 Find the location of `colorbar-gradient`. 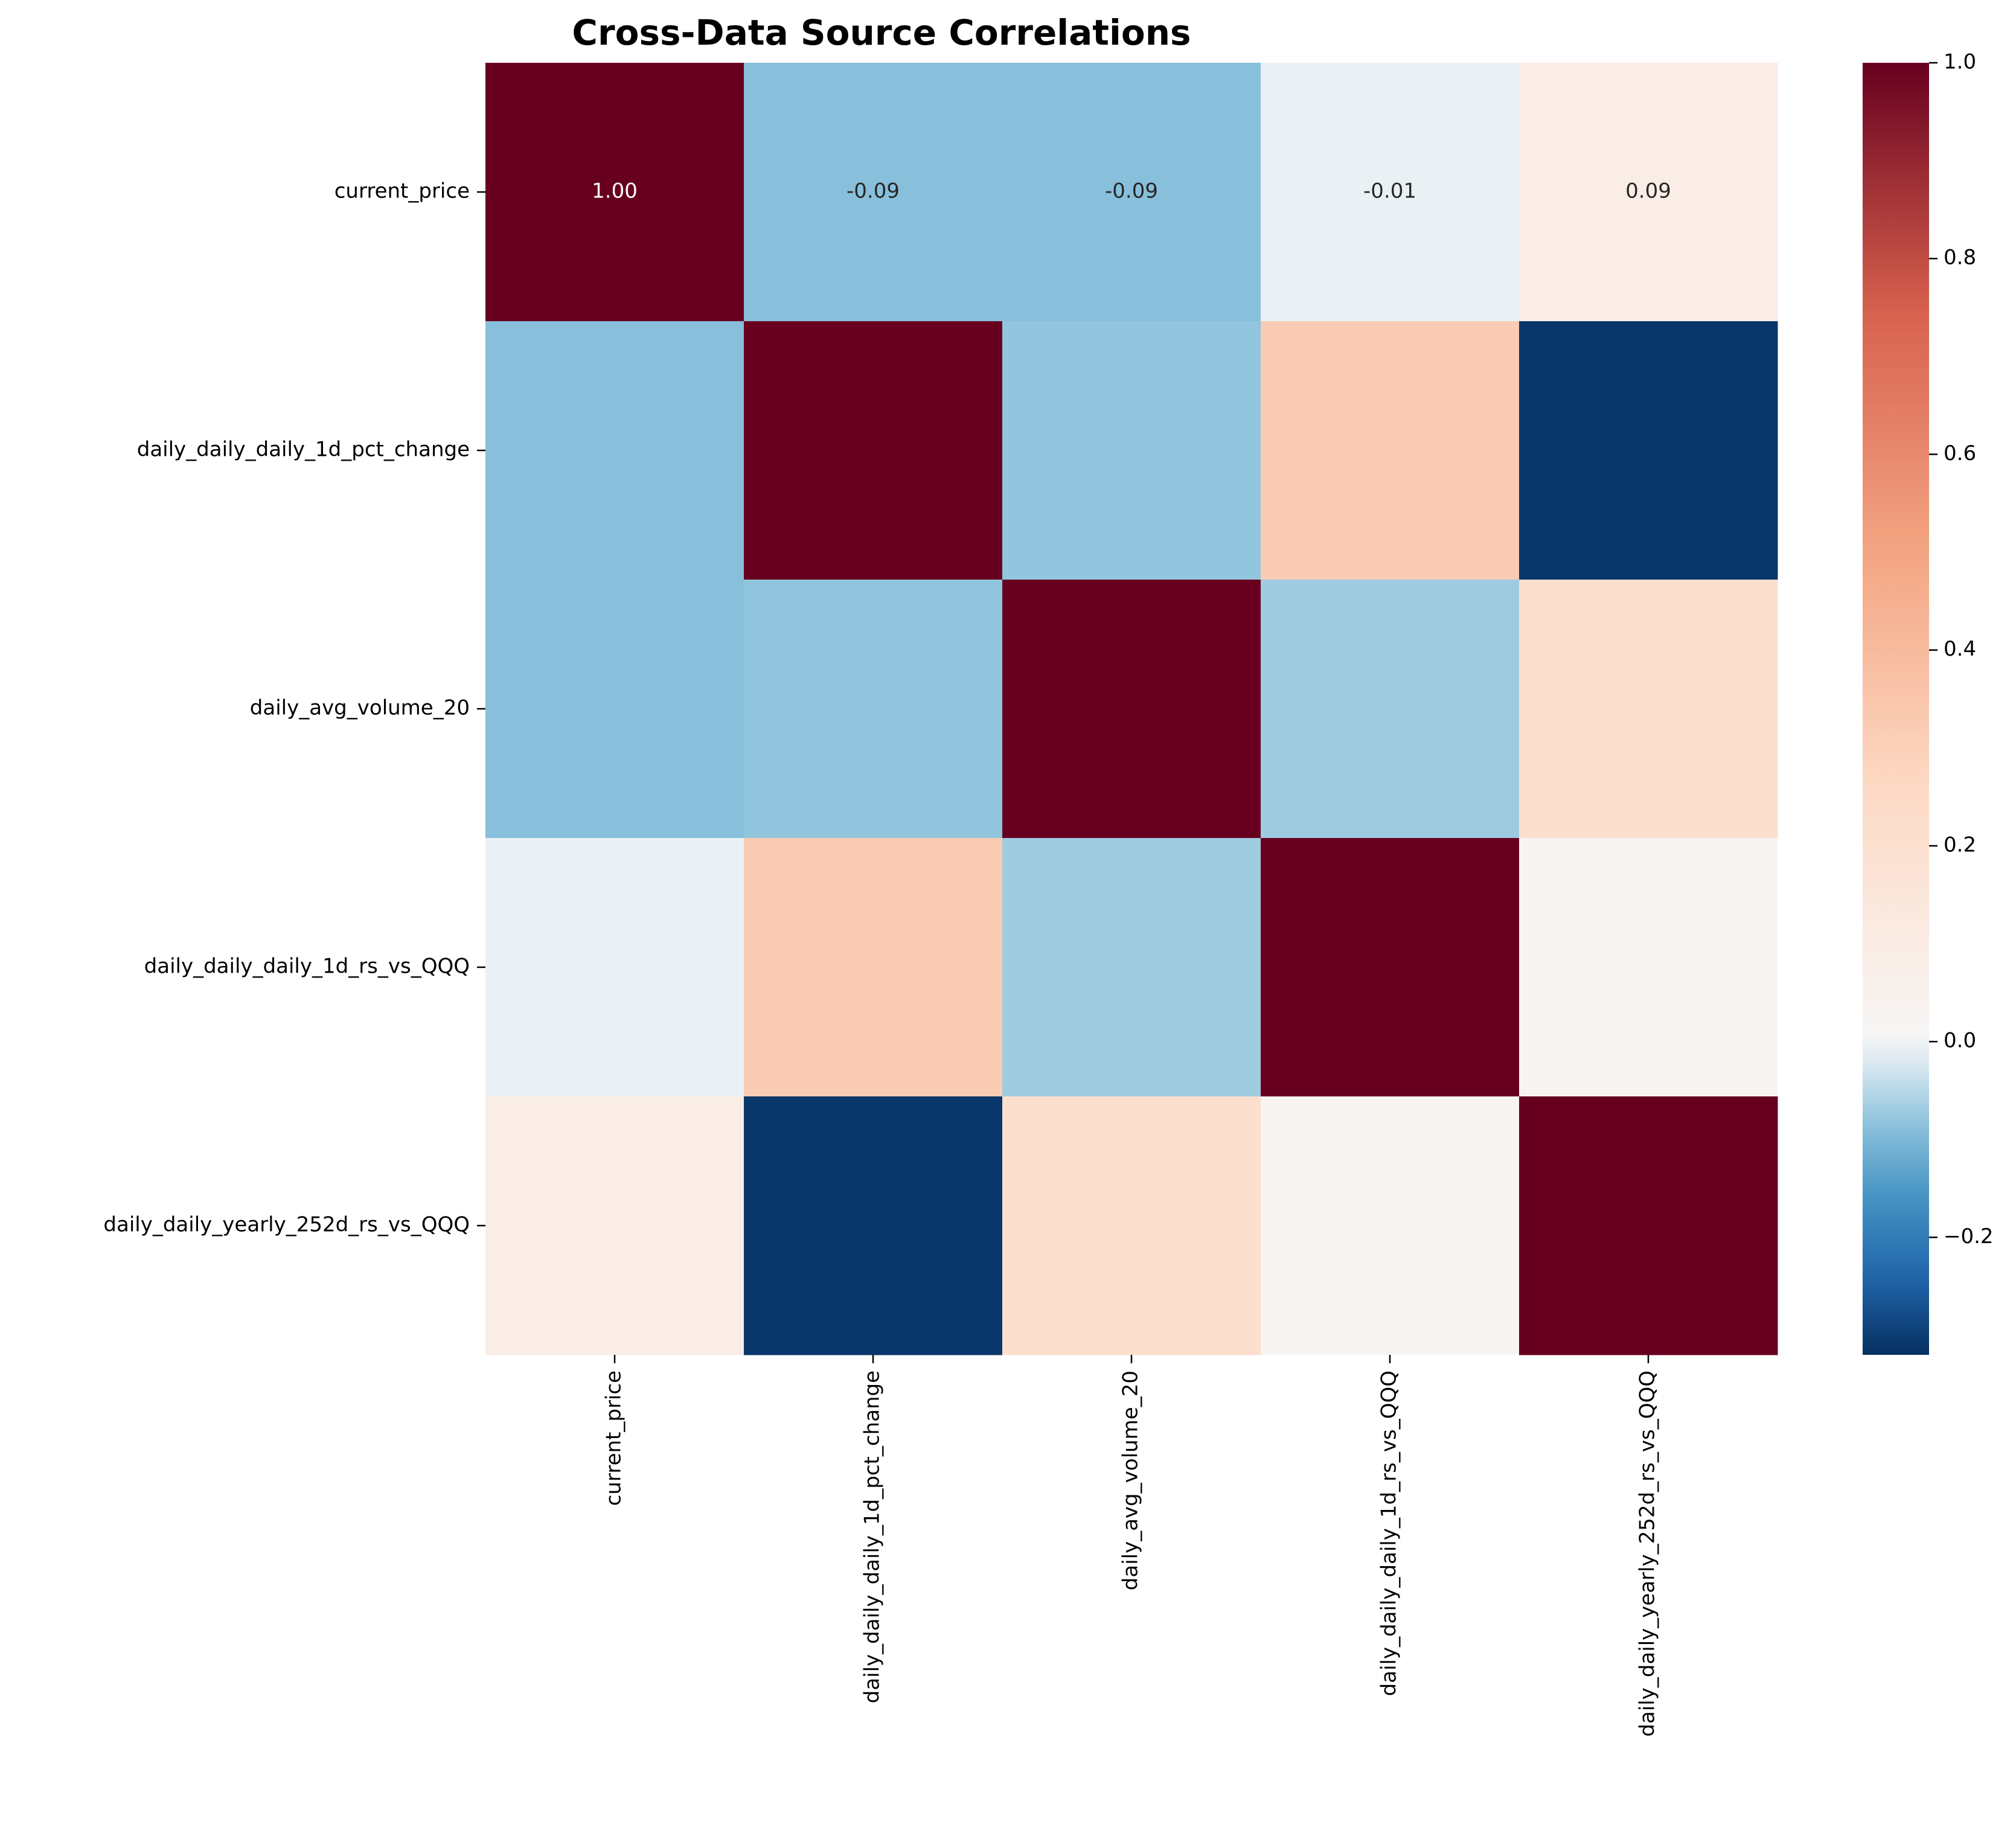

colorbar-gradient is located at coordinates (1896, 709).